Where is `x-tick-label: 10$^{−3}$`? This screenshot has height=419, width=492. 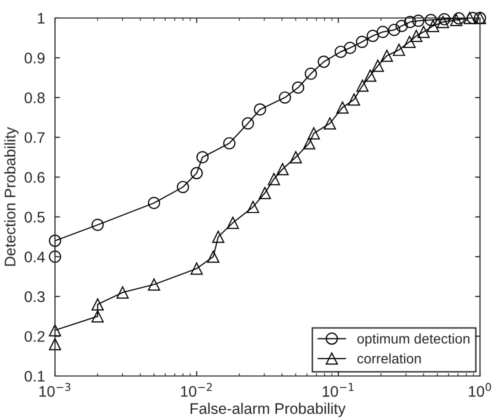 x-tick-label: 10$^{−3}$ is located at coordinates (54, 389).